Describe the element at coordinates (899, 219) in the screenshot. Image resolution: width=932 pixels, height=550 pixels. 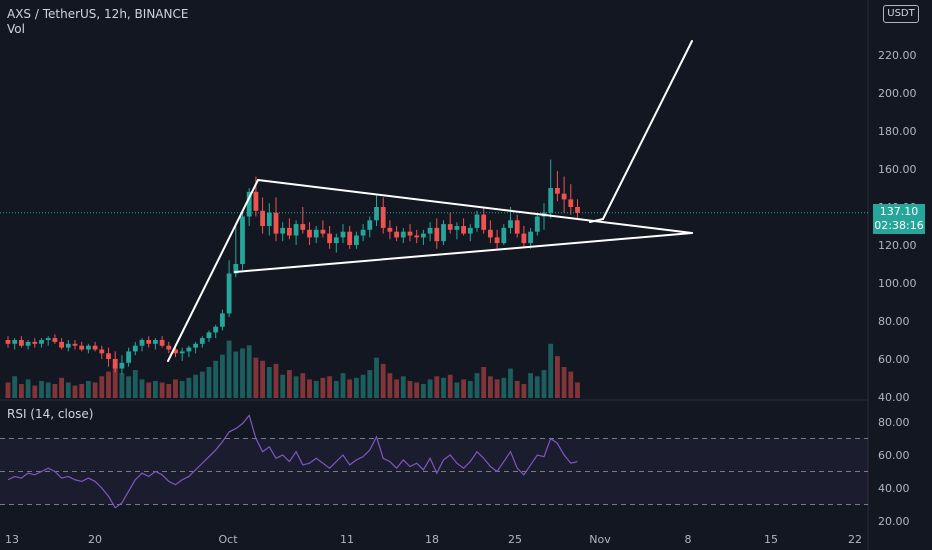
I see `last-price-tag: 137.10 02:38:16` at that location.